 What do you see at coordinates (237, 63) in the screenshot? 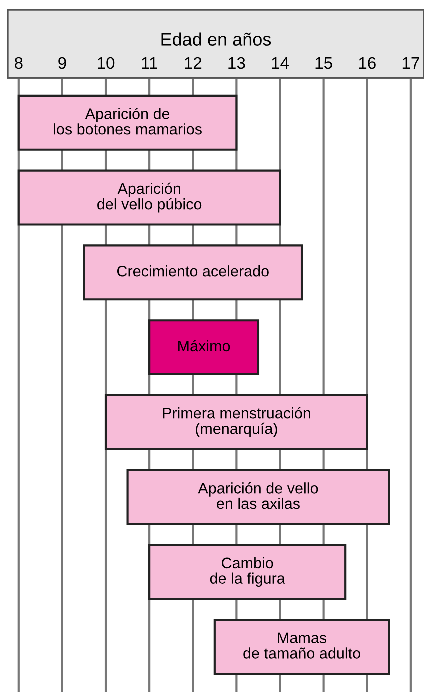
I see `x-tick-label: 13` at bounding box center [237, 63].